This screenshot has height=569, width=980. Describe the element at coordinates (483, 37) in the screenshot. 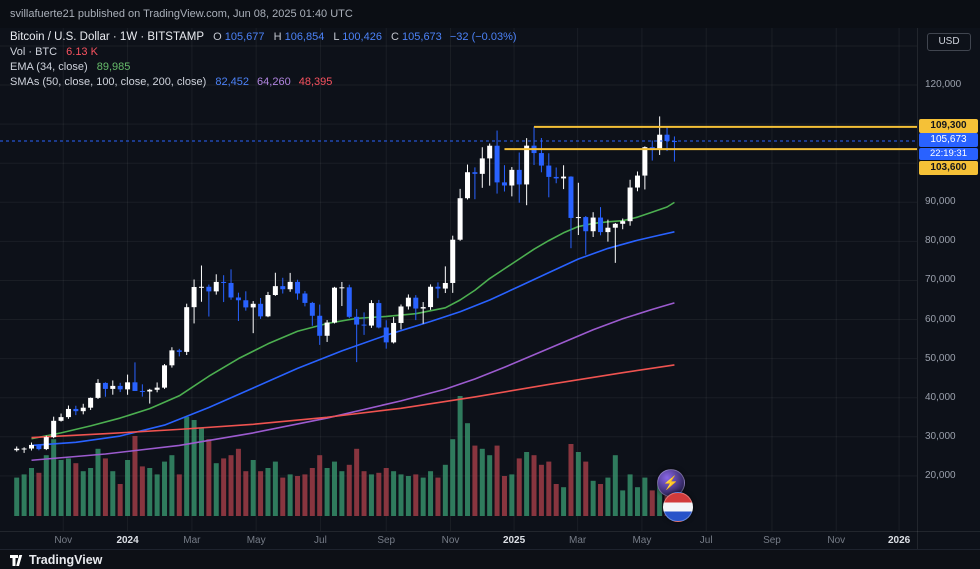

I see `change-value: −32 (−0.03%)` at that location.